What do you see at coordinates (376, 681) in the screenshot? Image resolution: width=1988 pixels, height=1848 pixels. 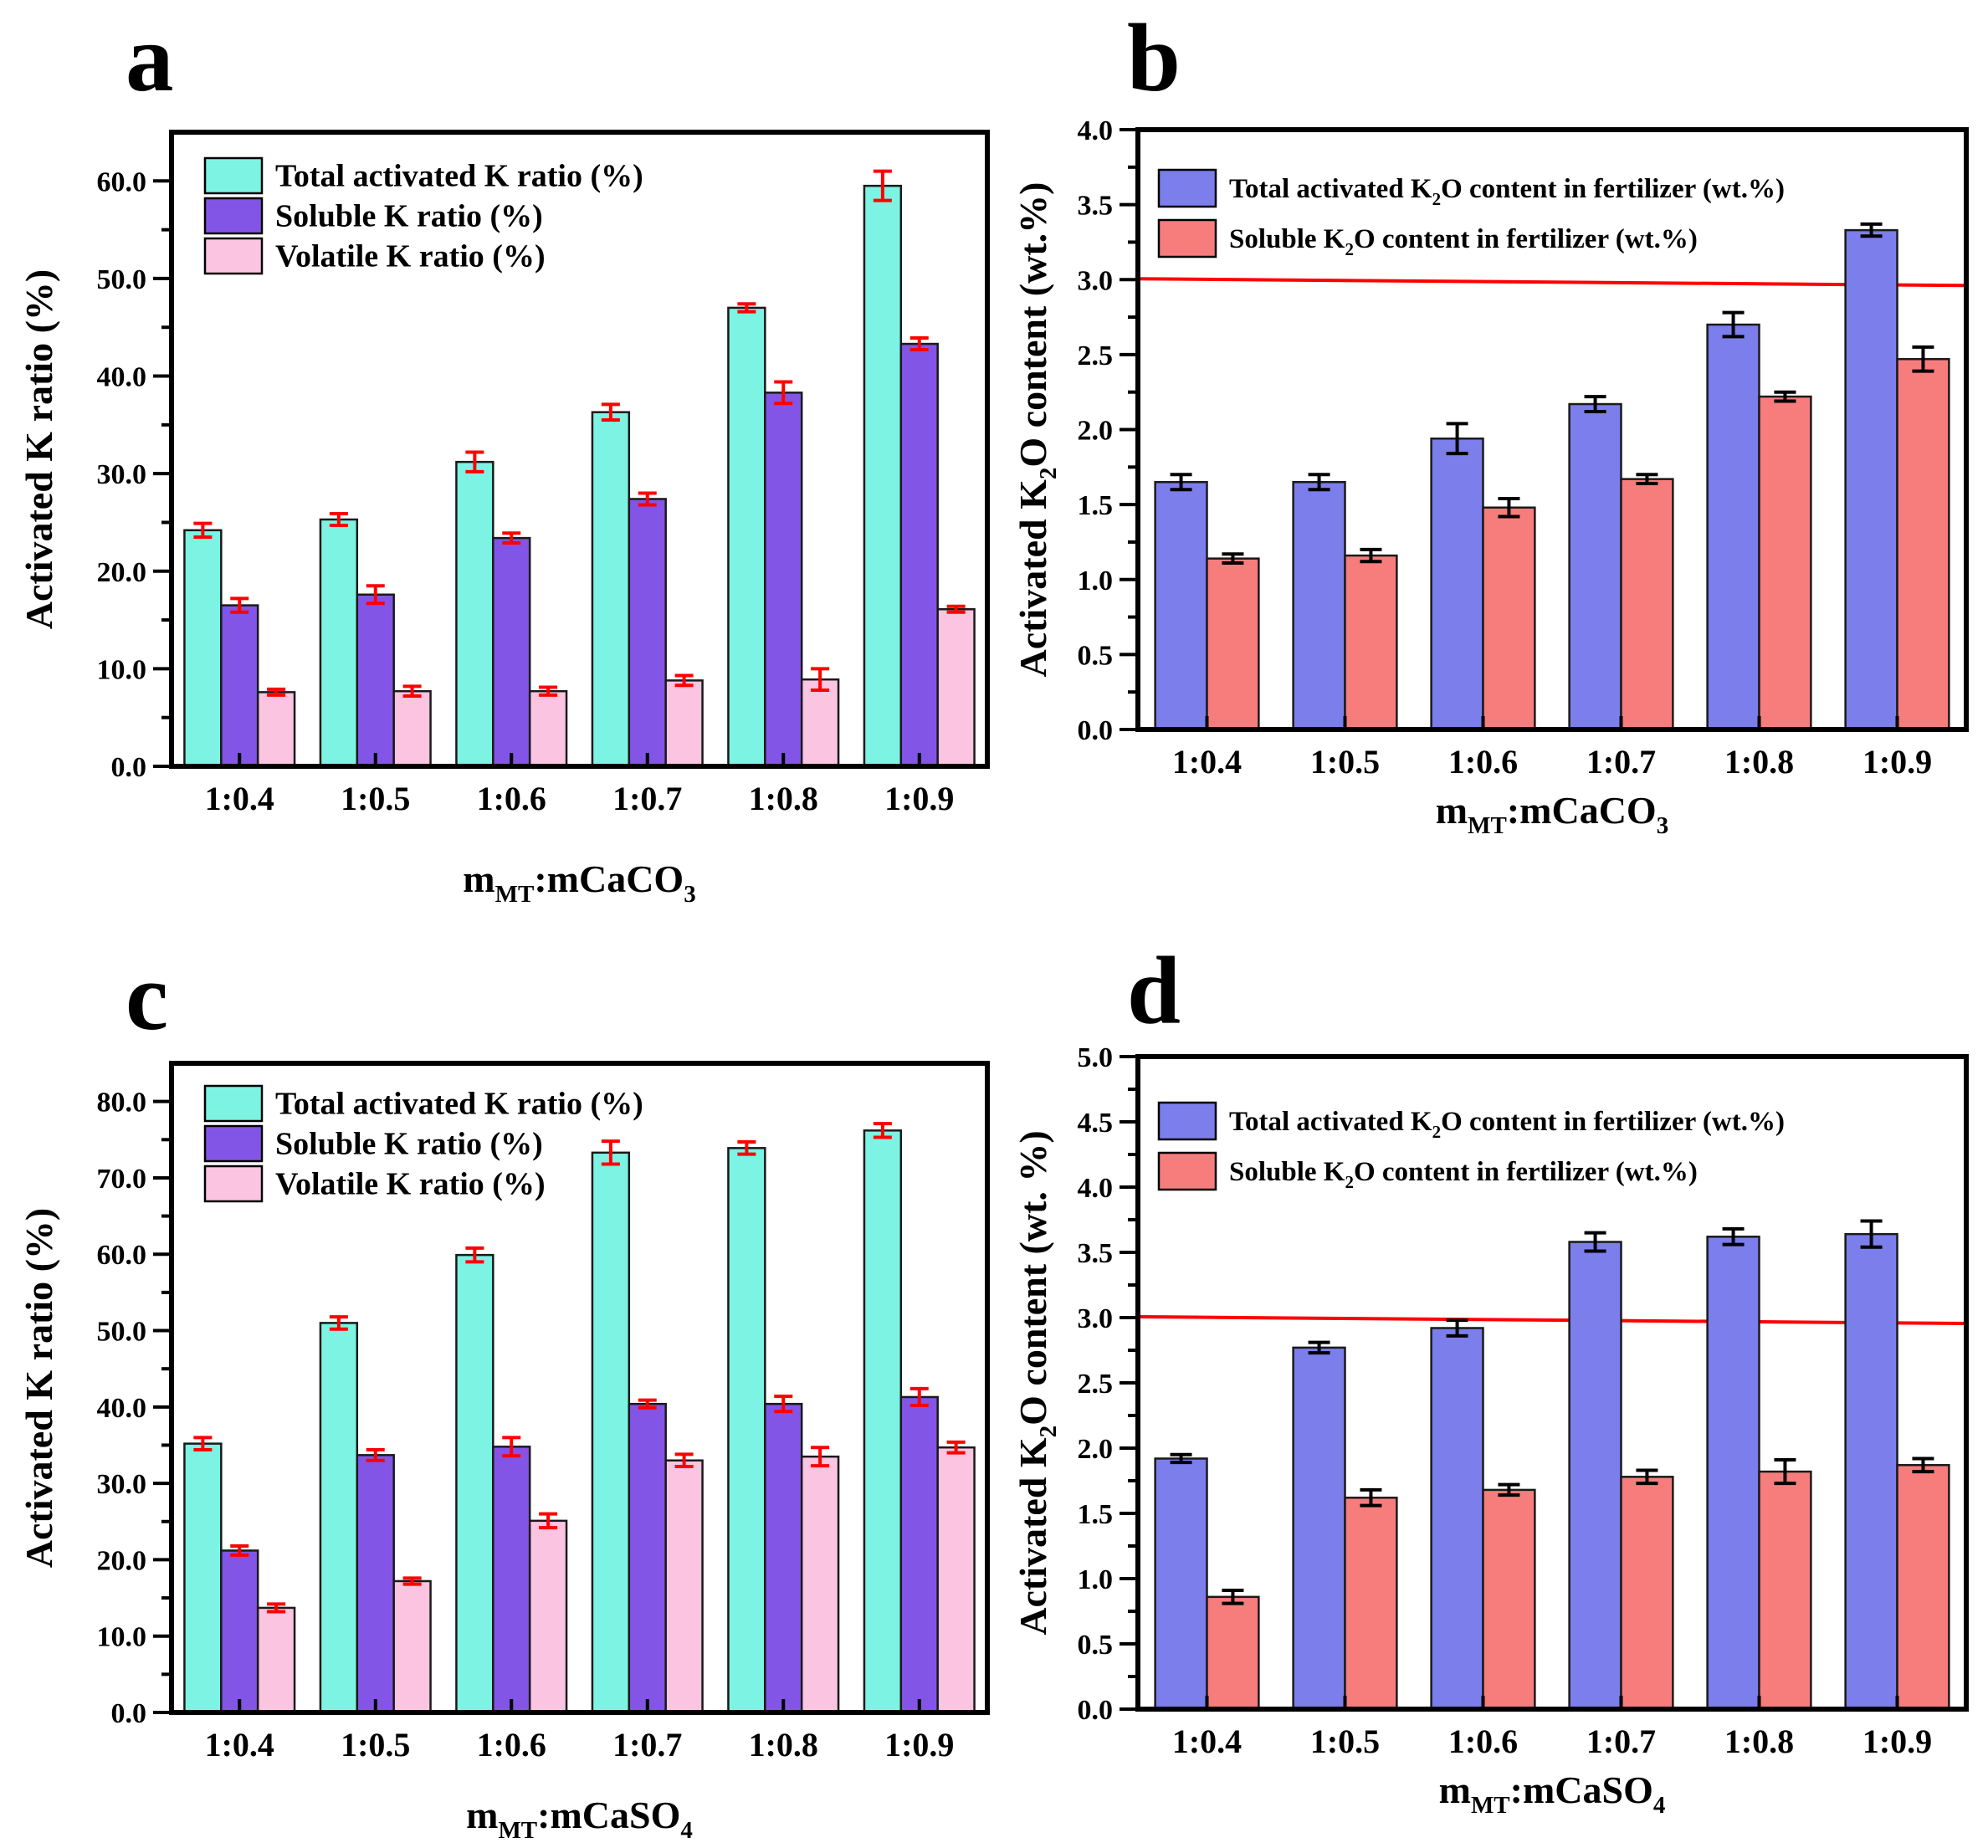 I see `bar-a-s1-1:0.5` at bounding box center [376, 681].